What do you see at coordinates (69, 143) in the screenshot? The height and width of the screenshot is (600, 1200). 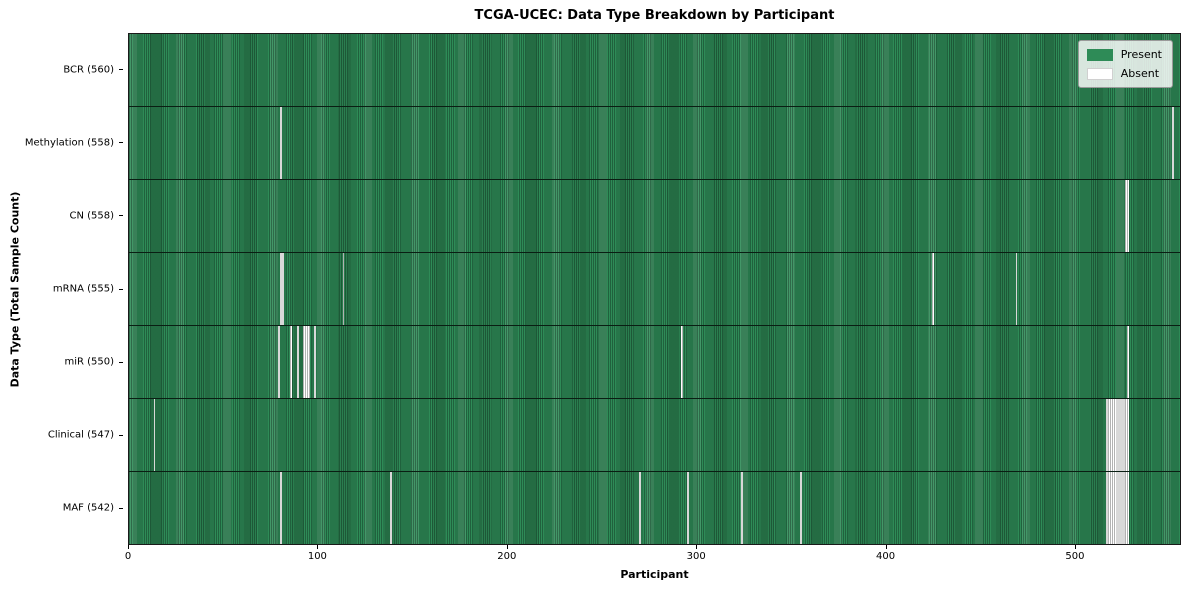 I see `y-tick-label: Methylation (558)` at bounding box center [69, 143].